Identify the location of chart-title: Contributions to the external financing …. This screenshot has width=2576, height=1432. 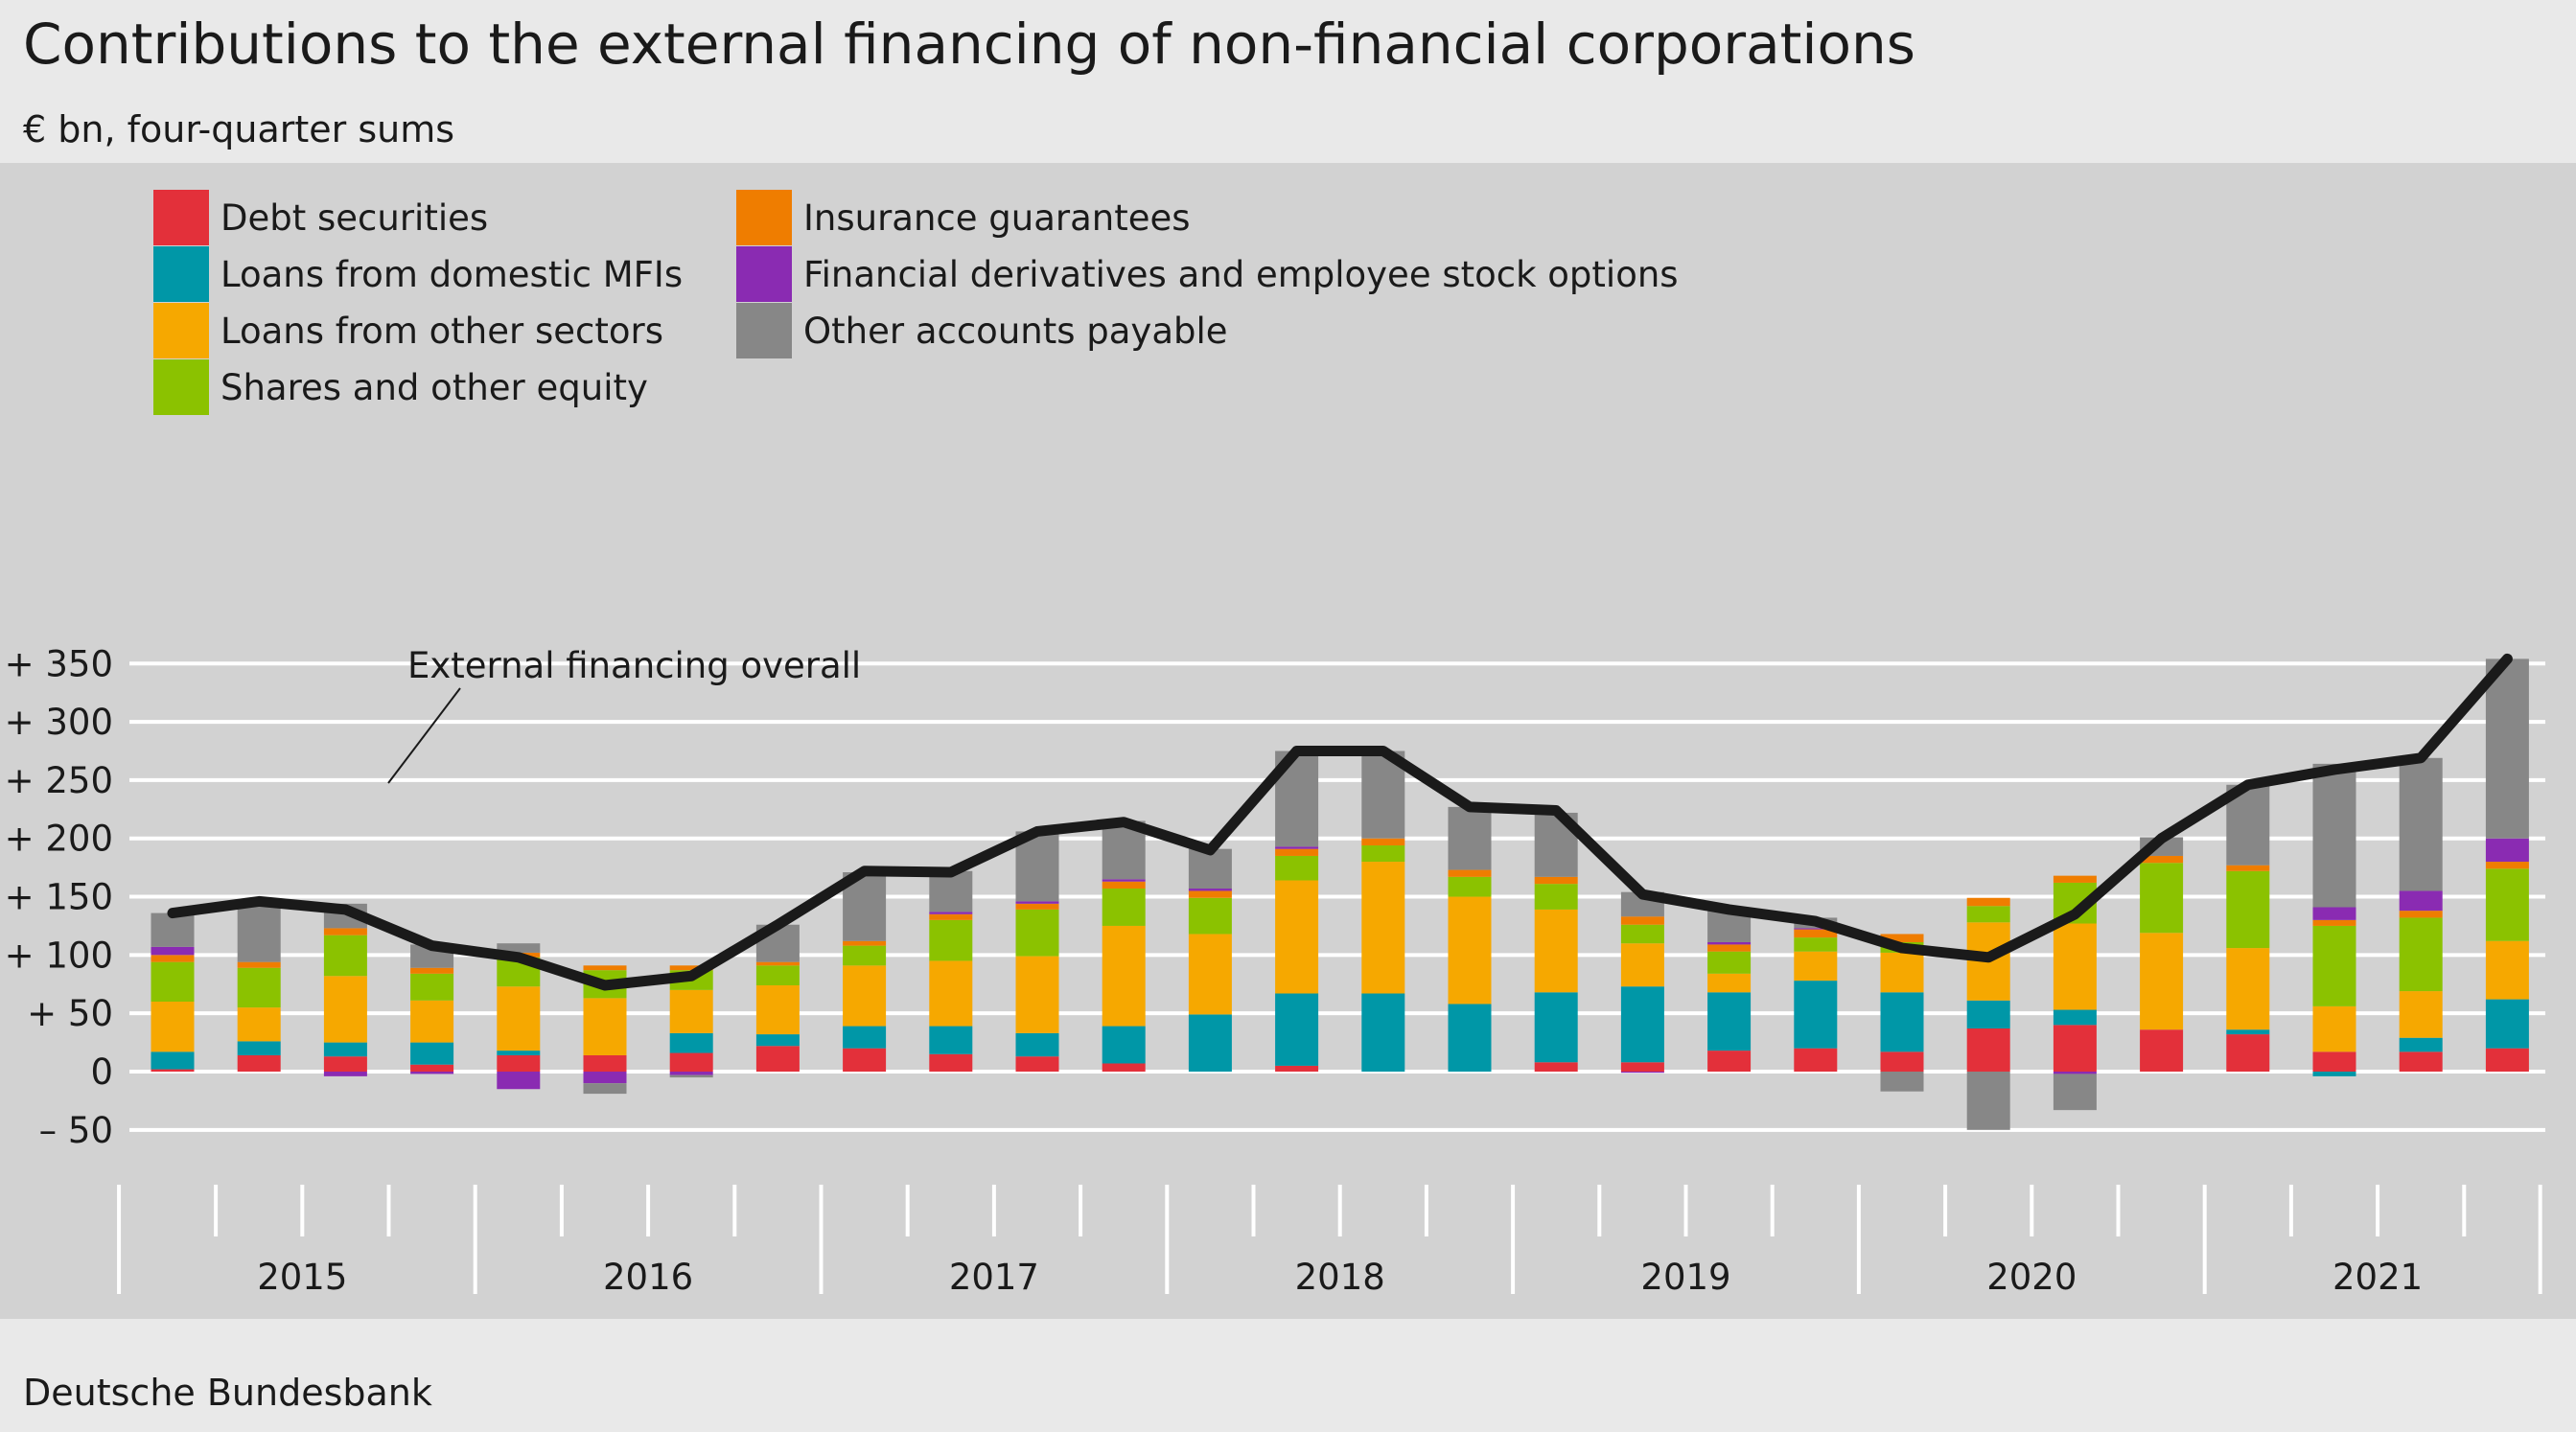
(969, 44).